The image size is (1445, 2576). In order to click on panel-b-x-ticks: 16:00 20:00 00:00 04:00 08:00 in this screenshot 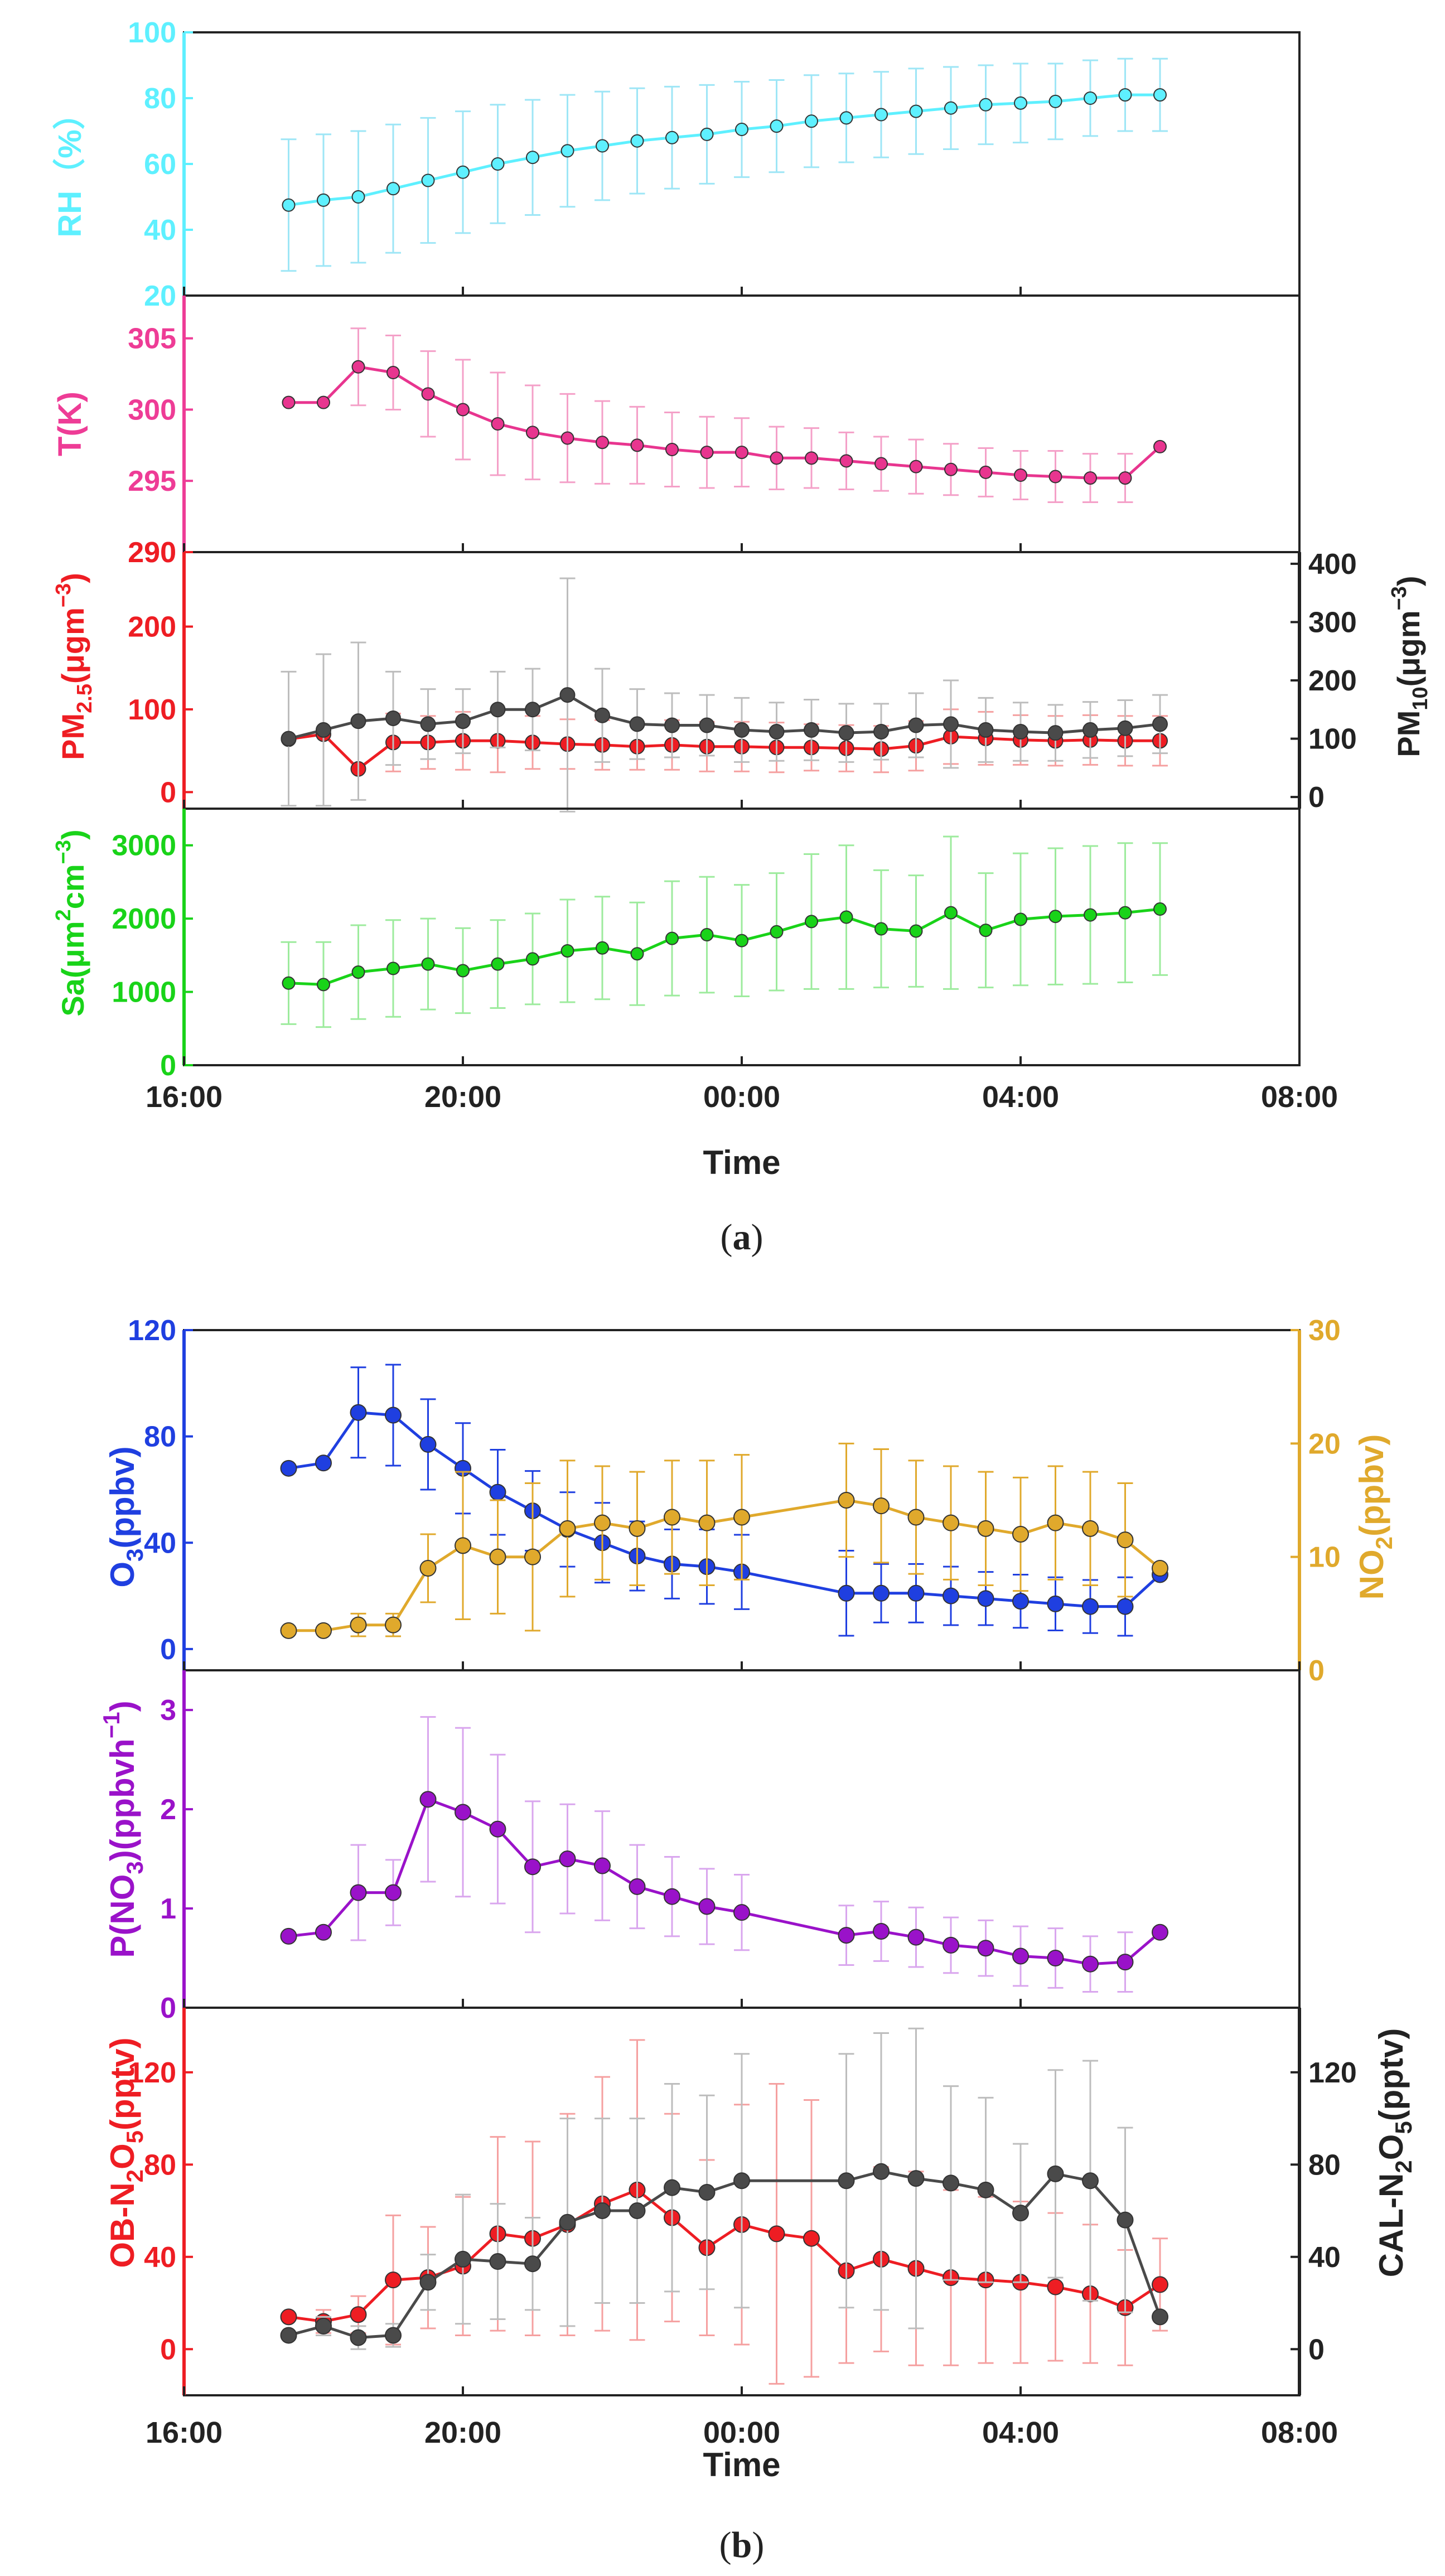, I will do `click(742, 2433)`.